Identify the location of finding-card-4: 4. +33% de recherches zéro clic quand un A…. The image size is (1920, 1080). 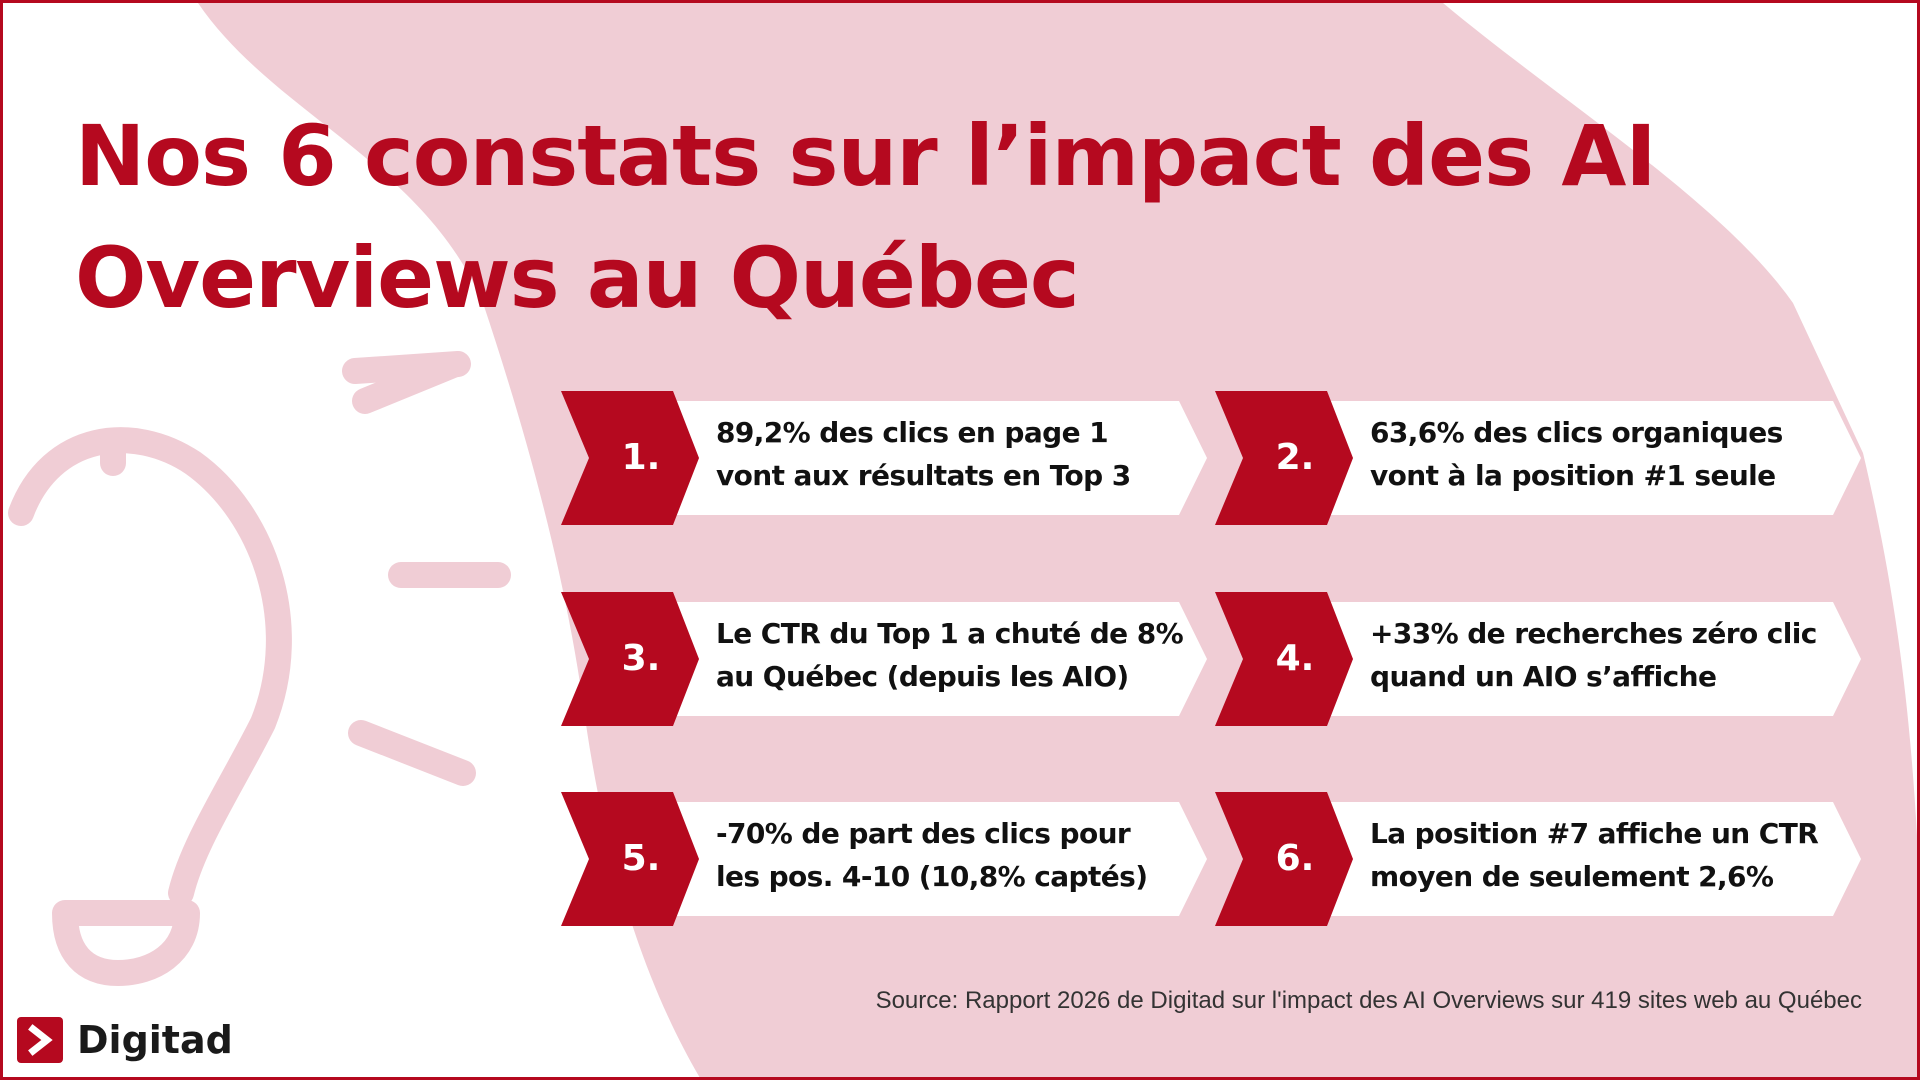
(1538, 659).